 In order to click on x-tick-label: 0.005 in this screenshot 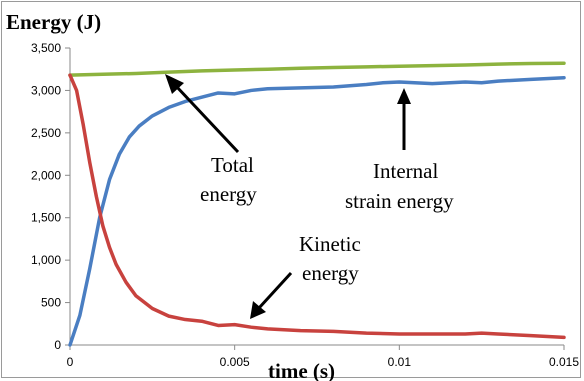, I will do `click(235, 362)`.